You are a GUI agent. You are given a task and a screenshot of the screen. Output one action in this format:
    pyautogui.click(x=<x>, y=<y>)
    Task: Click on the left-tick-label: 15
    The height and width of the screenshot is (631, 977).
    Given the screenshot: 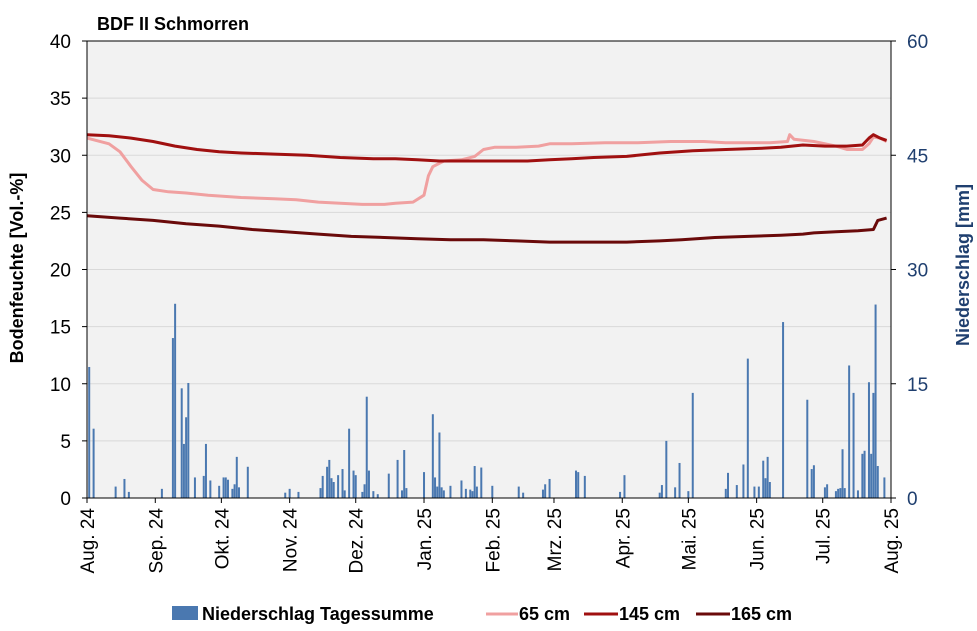 What is the action you would take?
    pyautogui.click(x=60, y=328)
    